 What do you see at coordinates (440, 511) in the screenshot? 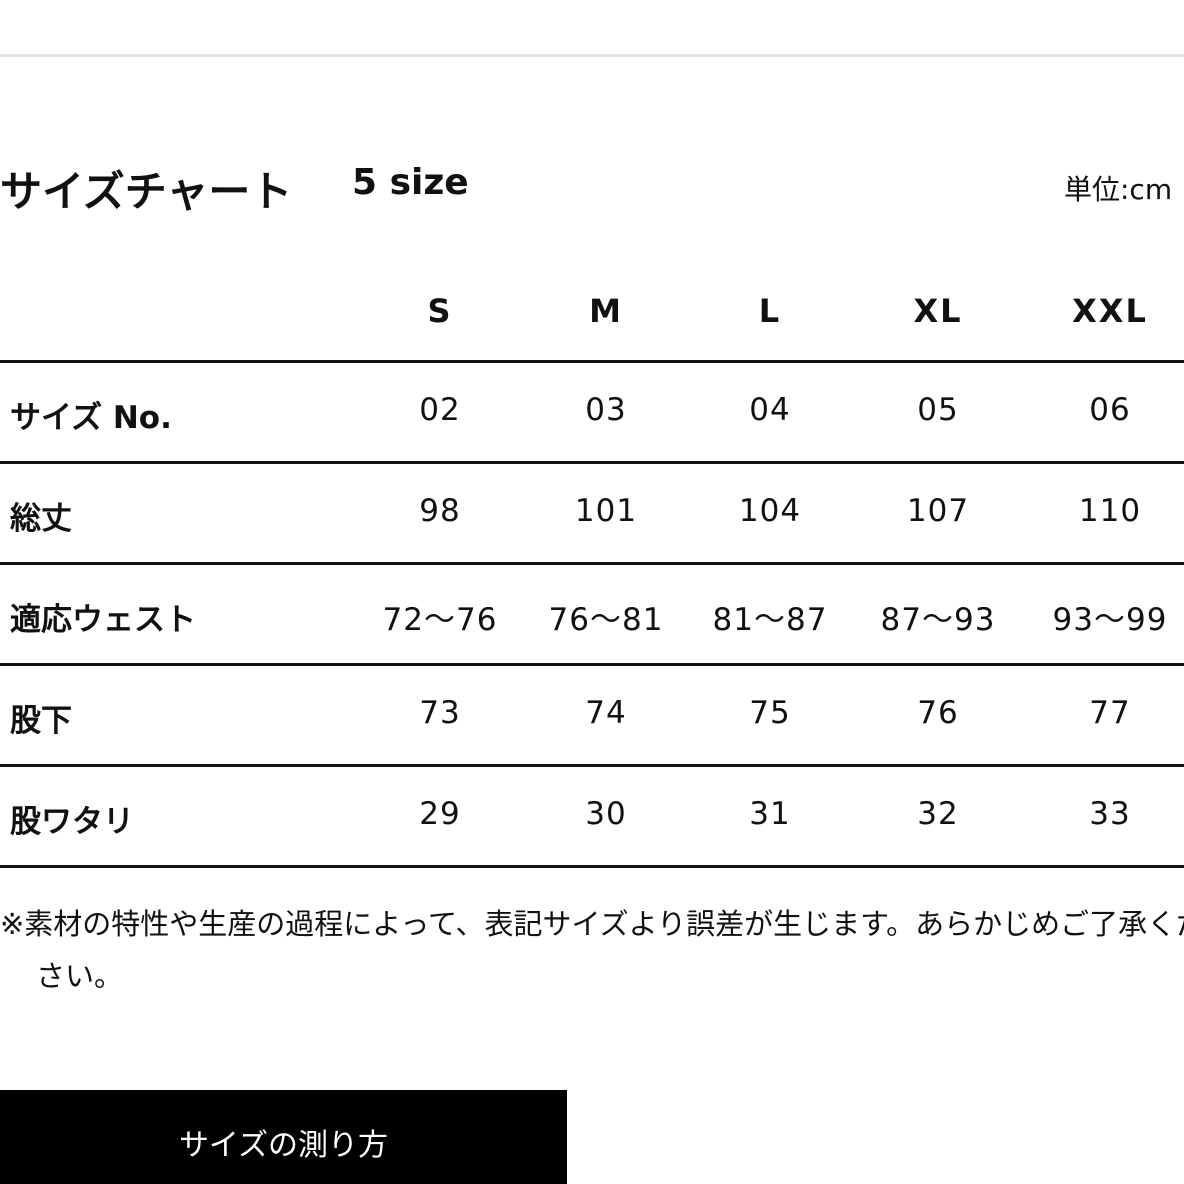
I see `cell: 98` at bounding box center [440, 511].